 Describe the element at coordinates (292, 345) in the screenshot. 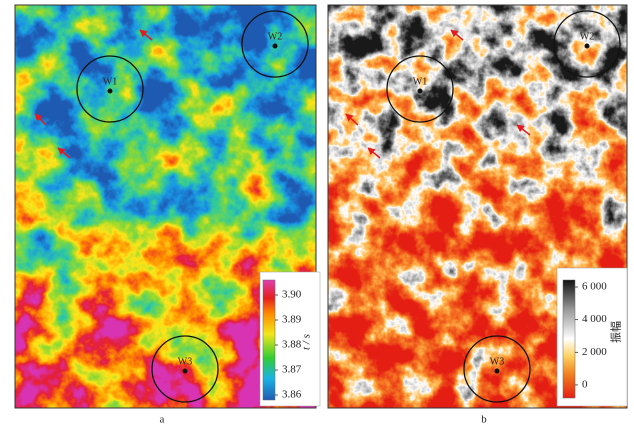

I see `colorbar-tick-label: 3.88` at that location.